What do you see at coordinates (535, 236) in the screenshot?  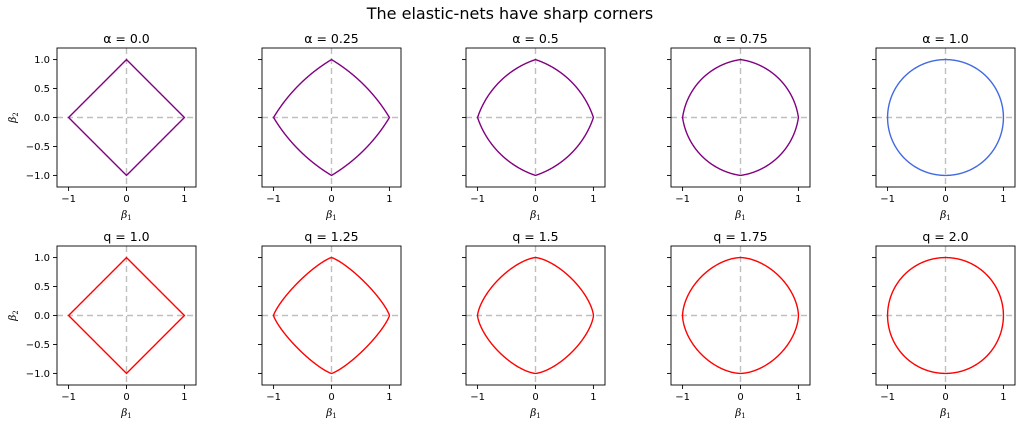 I see `subplot-title: q = 1.5` at bounding box center [535, 236].